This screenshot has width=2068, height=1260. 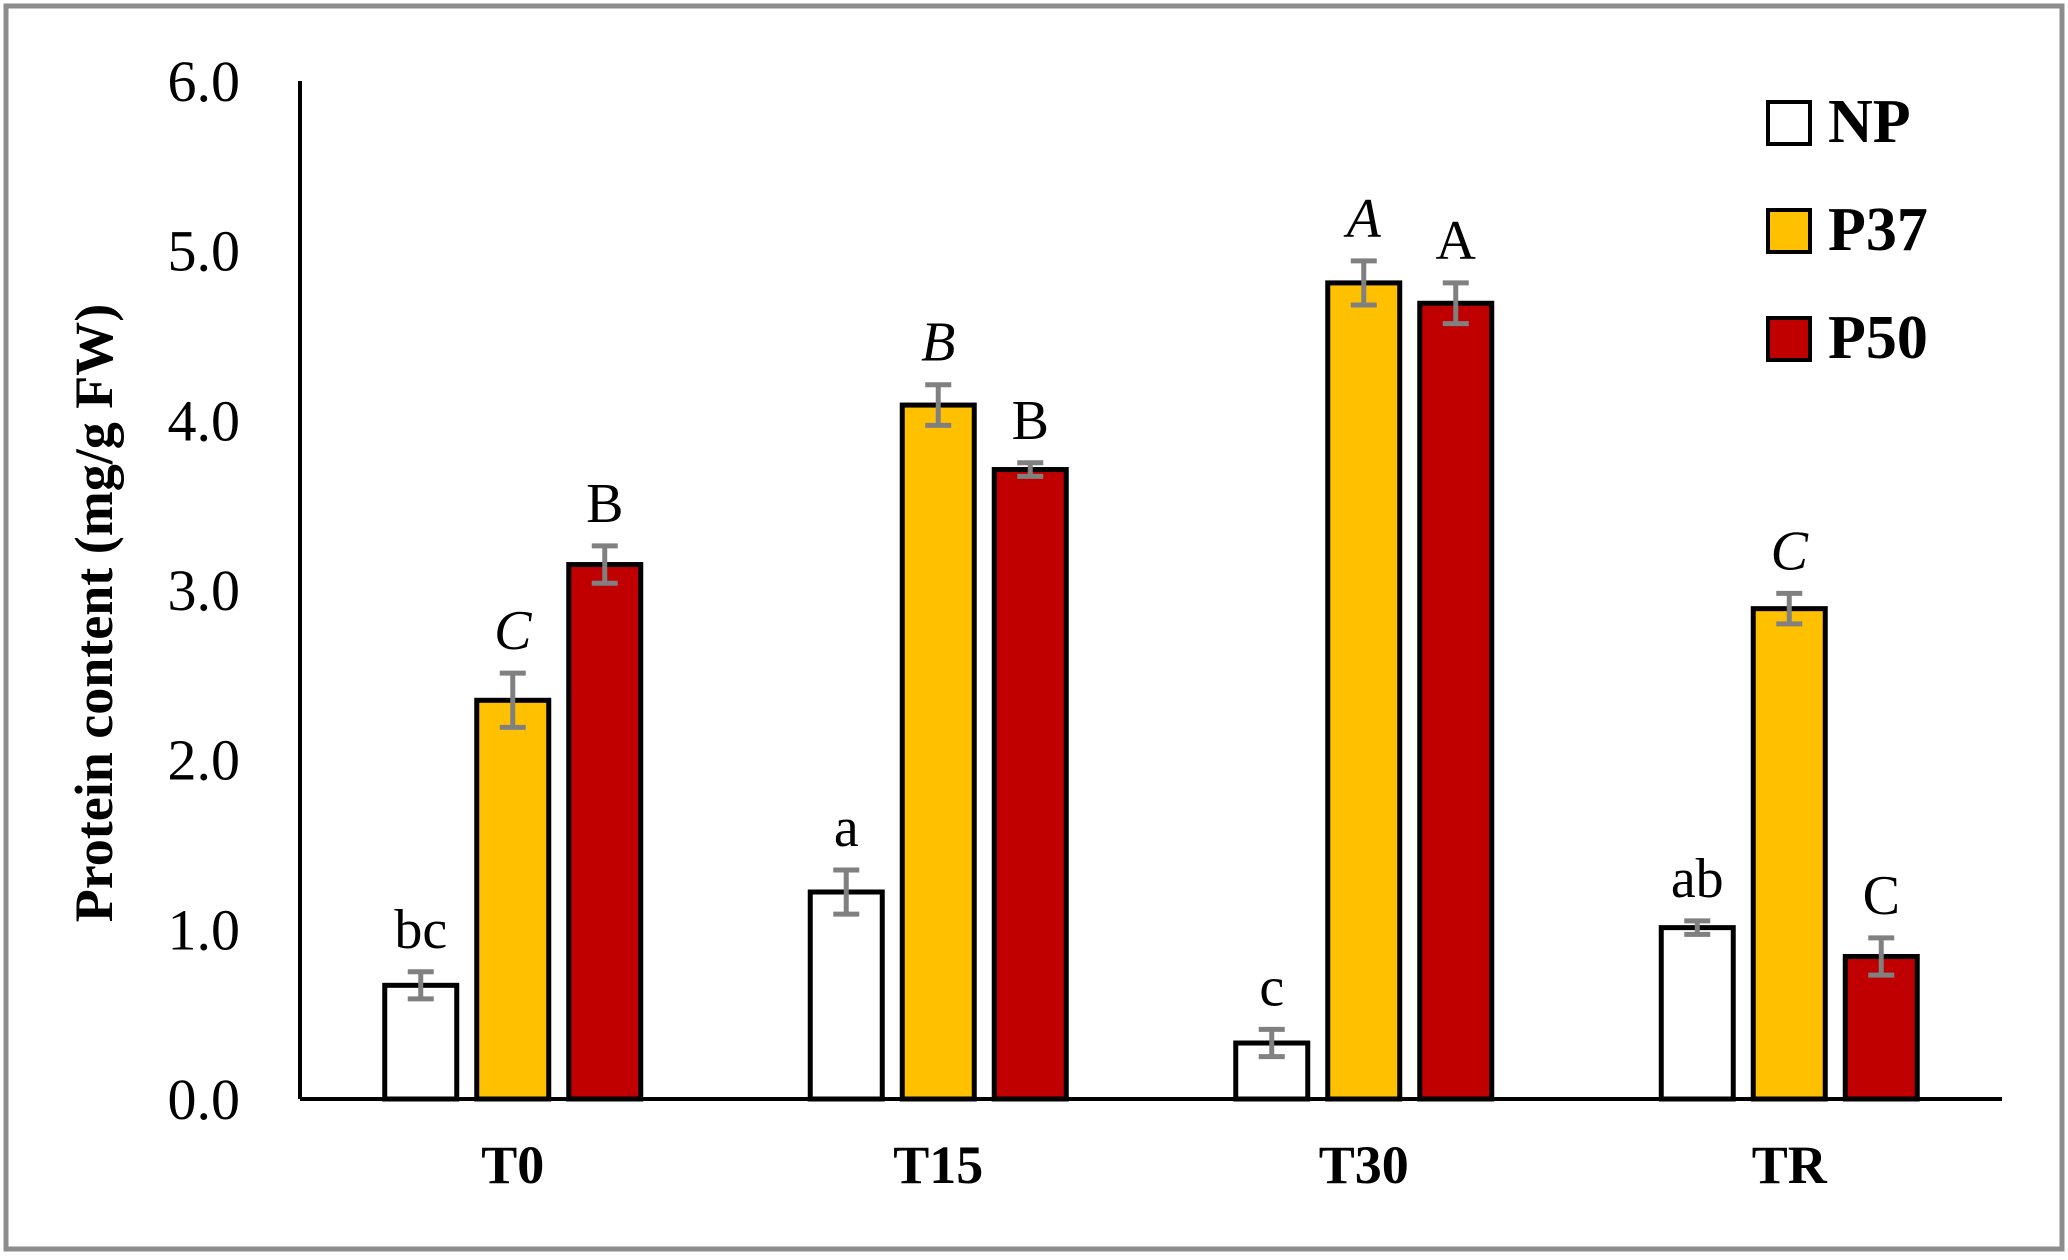 I want to click on bar-p50-t0, so click(x=605, y=832).